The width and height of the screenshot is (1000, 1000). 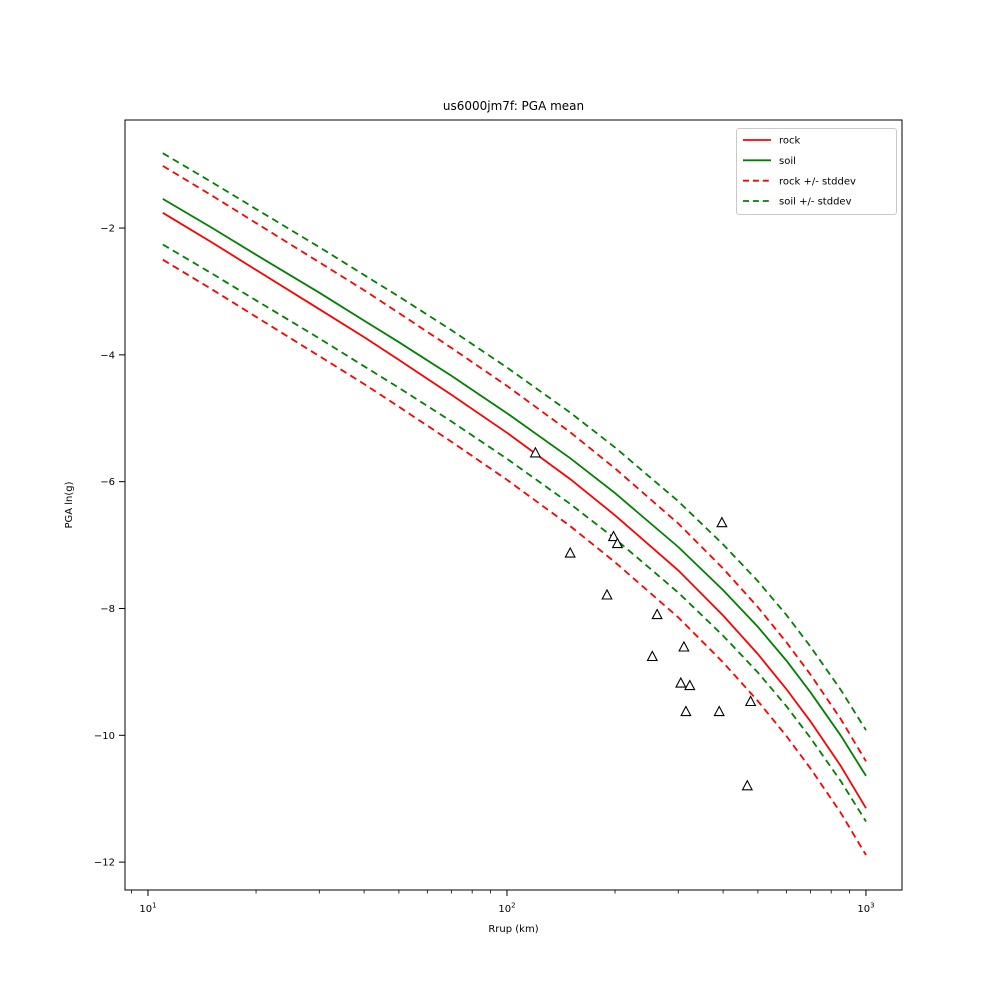 I want to click on y-tick-label: −4, so click(x=107, y=355).